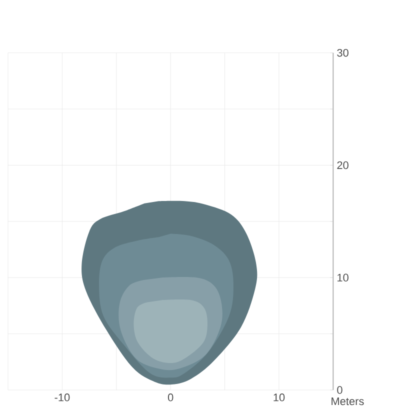  Describe the element at coordinates (342, 165) in the screenshot. I see `y-tick-label: 20` at that location.